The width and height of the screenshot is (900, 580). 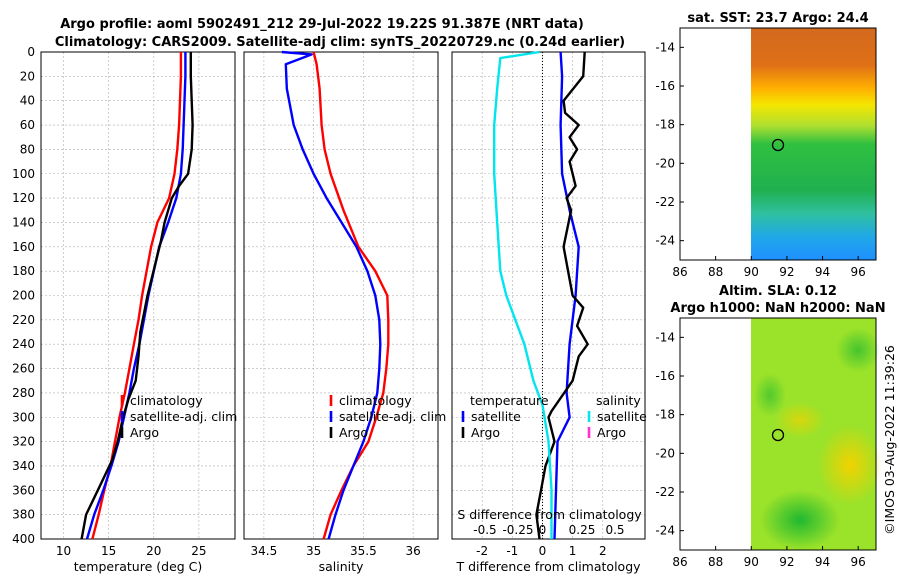 I want to click on y-tick-label: 360, so click(x=23, y=490).